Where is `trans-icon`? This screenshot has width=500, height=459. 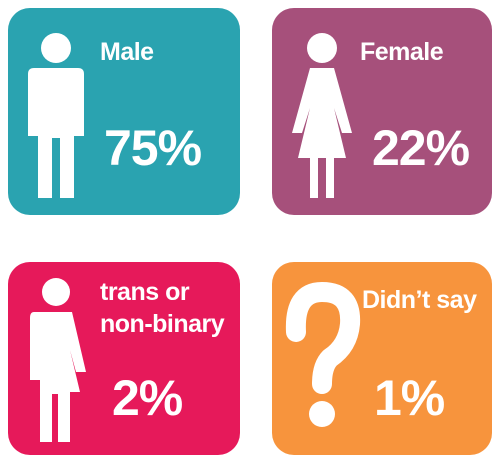
trans-icon is located at coordinates (58, 360).